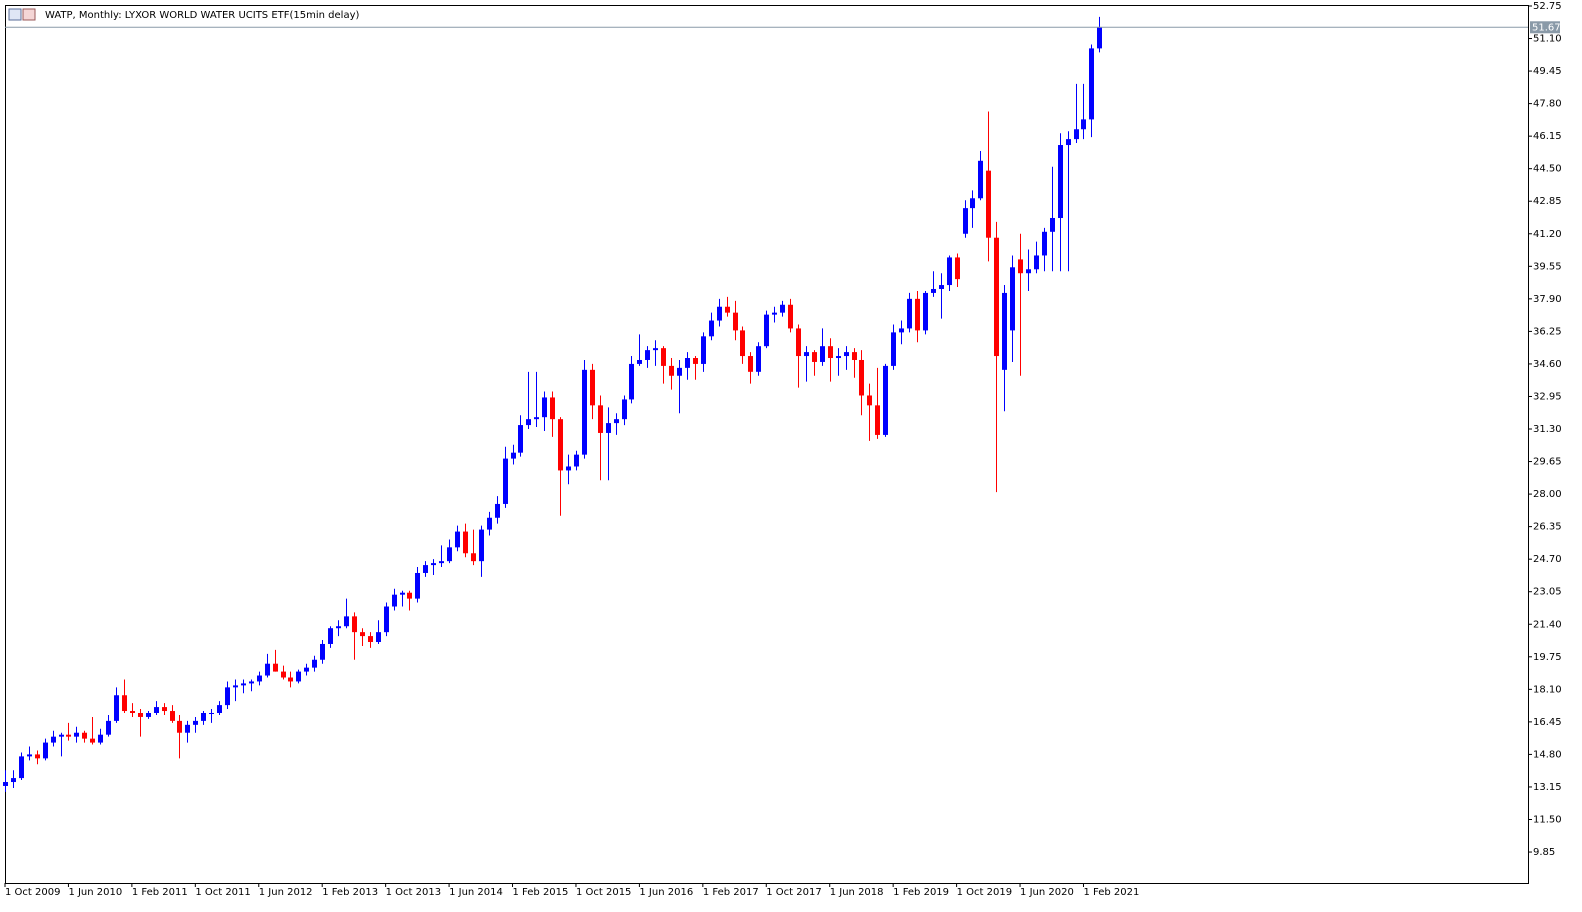  What do you see at coordinates (1547, 136) in the screenshot?
I see `y-tick-label: 46.15` at bounding box center [1547, 136].